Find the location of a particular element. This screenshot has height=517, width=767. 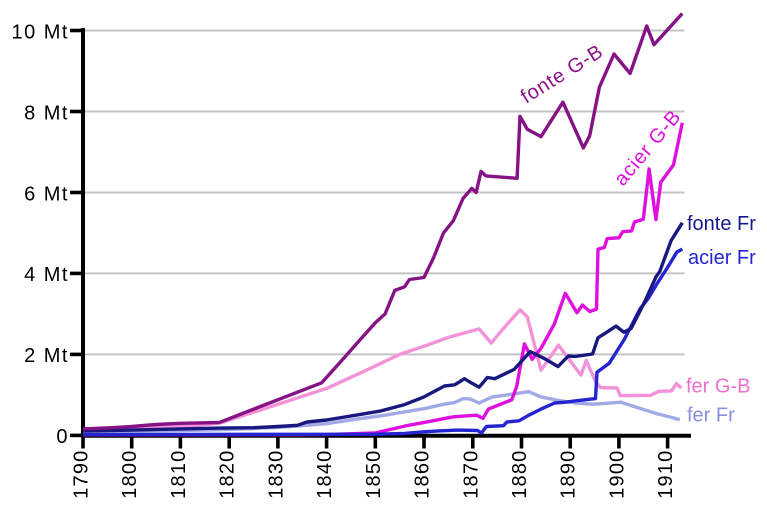

svg-text: fer G-B is located at coordinates (718, 387).